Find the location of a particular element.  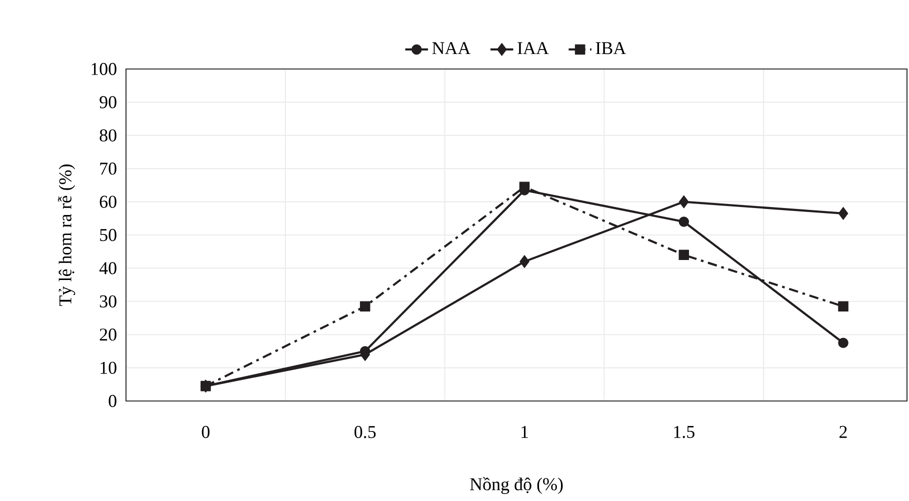

y-tick-label: 80 is located at coordinates (108, 135).